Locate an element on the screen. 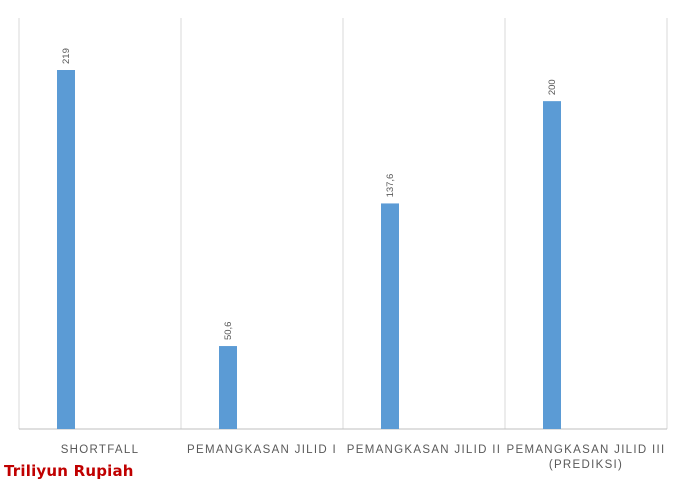 The height and width of the screenshot is (488, 700). unit-label: Triliyun Rupiah is located at coordinates (69, 471).